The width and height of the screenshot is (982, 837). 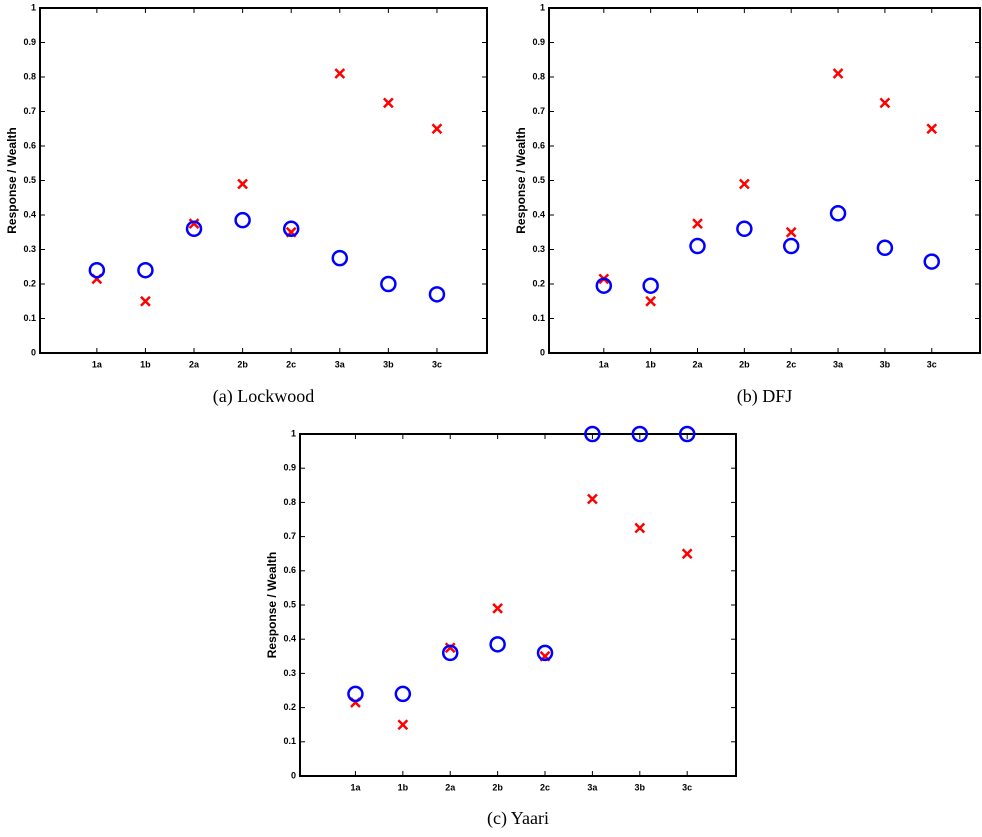 I want to click on y-tick-label: 0.8, so click(x=538, y=76).